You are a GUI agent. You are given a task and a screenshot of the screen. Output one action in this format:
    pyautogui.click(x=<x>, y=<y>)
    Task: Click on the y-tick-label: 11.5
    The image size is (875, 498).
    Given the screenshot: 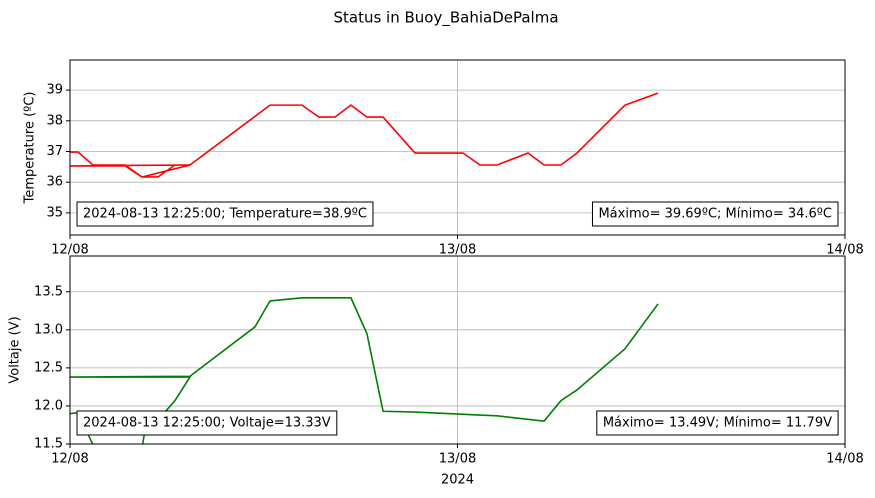 What is the action you would take?
    pyautogui.click(x=48, y=444)
    